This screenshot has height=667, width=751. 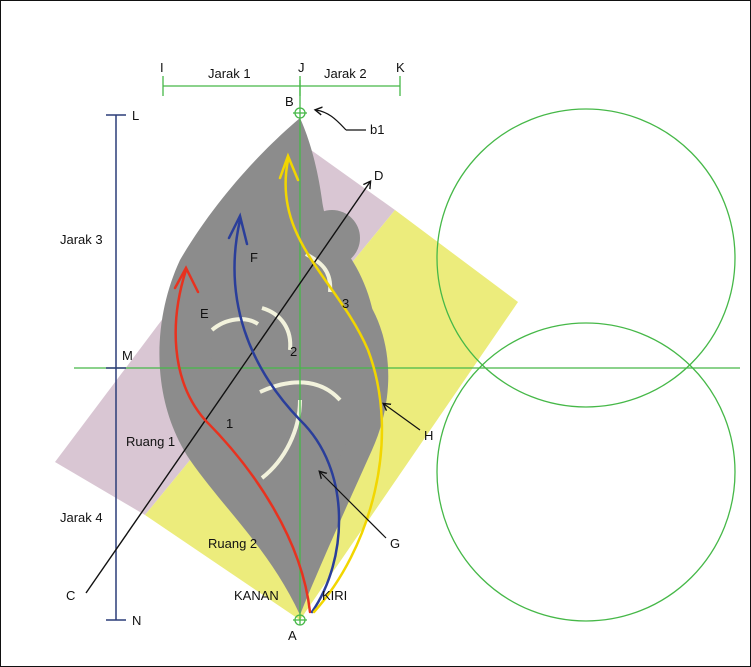 I want to click on label-n: N, so click(x=136, y=620).